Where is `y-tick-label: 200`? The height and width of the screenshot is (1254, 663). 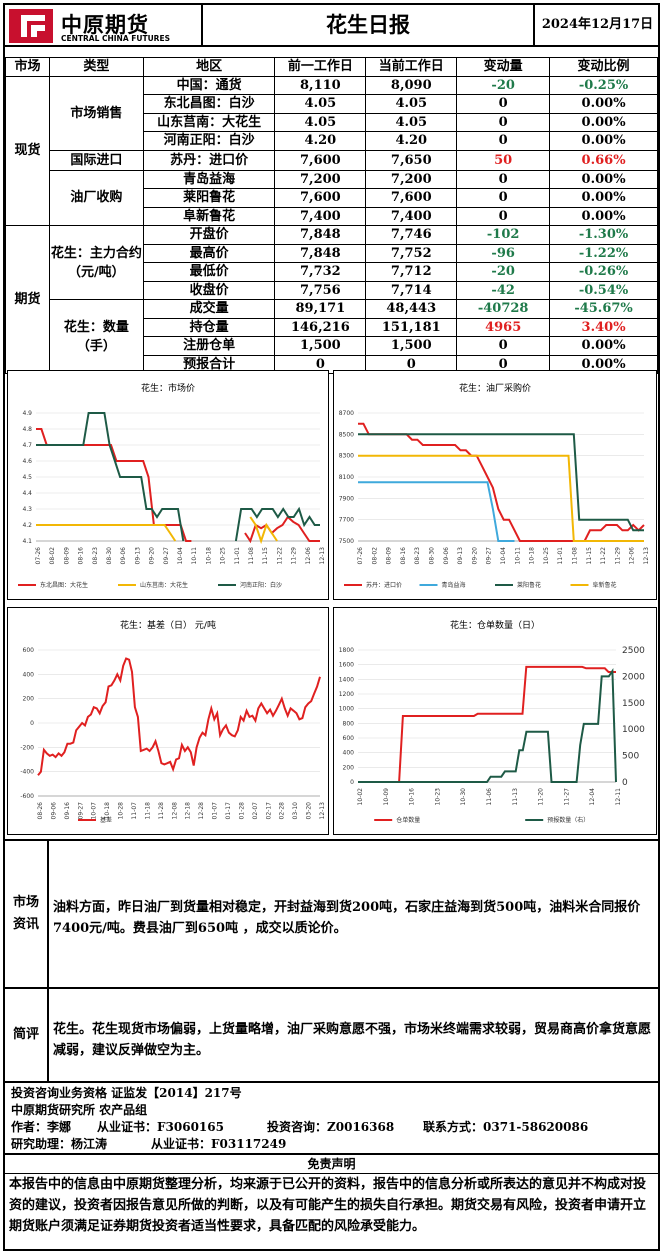 y-tick-label: 200 is located at coordinates (349, 767).